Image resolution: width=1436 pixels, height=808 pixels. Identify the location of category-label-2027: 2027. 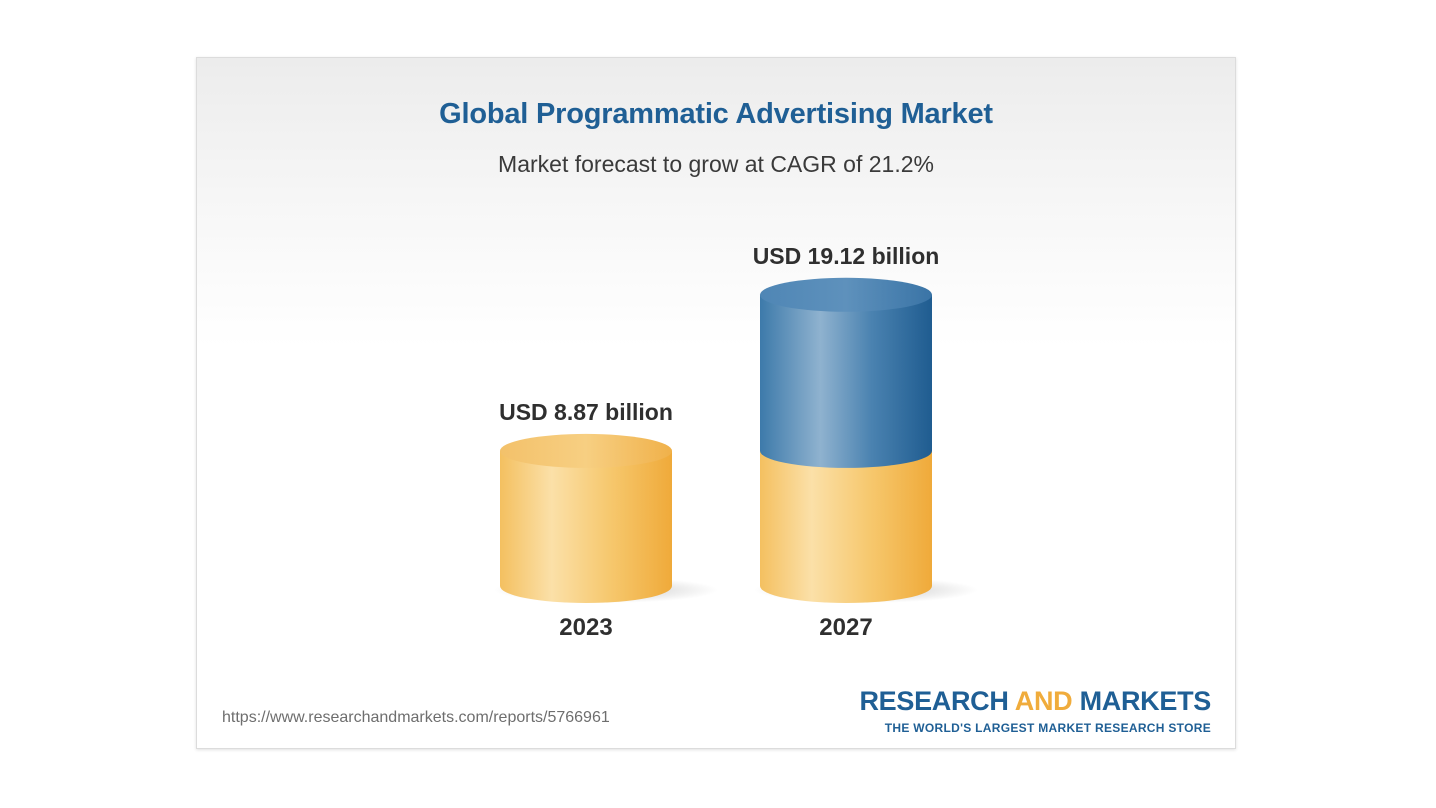
(845, 627).